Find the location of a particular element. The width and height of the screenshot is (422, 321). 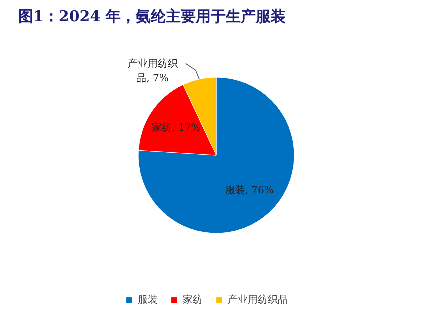

legend-label: 服装 is located at coordinates (148, 300).